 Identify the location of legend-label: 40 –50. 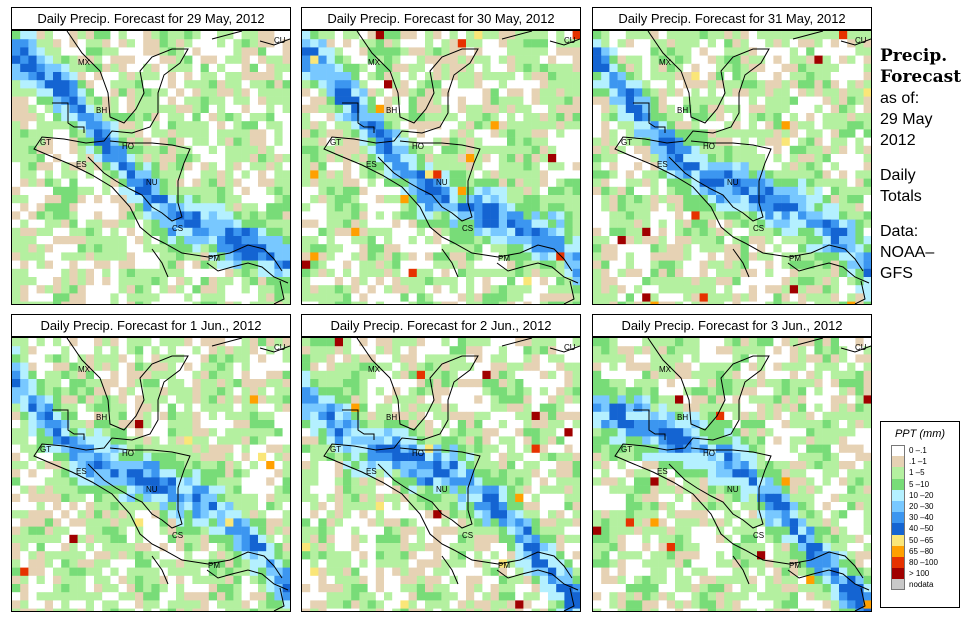
(921, 529).